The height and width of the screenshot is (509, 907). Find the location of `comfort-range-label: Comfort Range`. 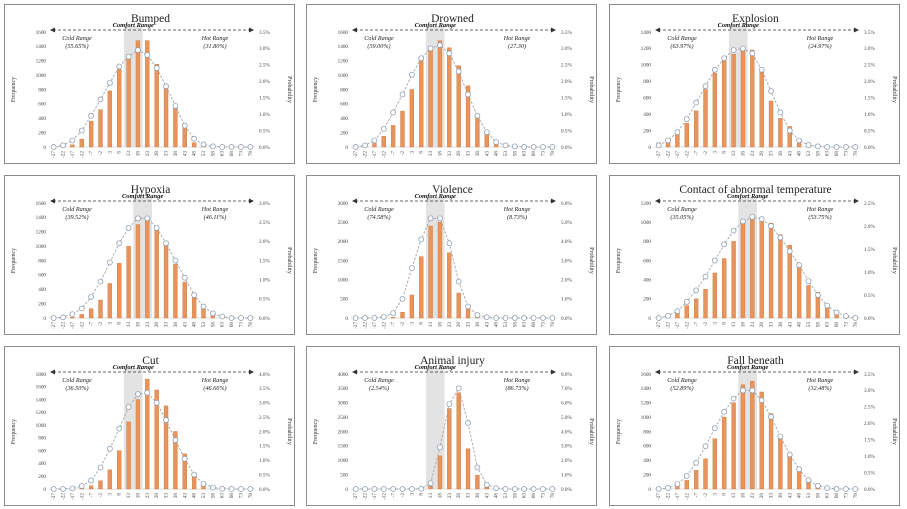

comfort-range-label: Comfort Range is located at coordinates (435, 367).